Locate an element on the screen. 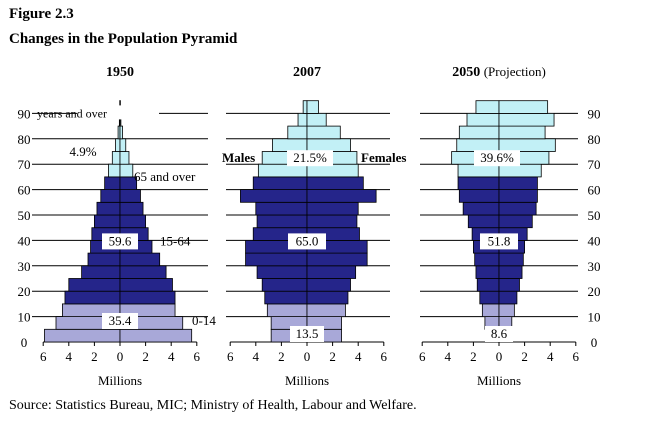  share-65-over: 21.5% is located at coordinates (310, 157).